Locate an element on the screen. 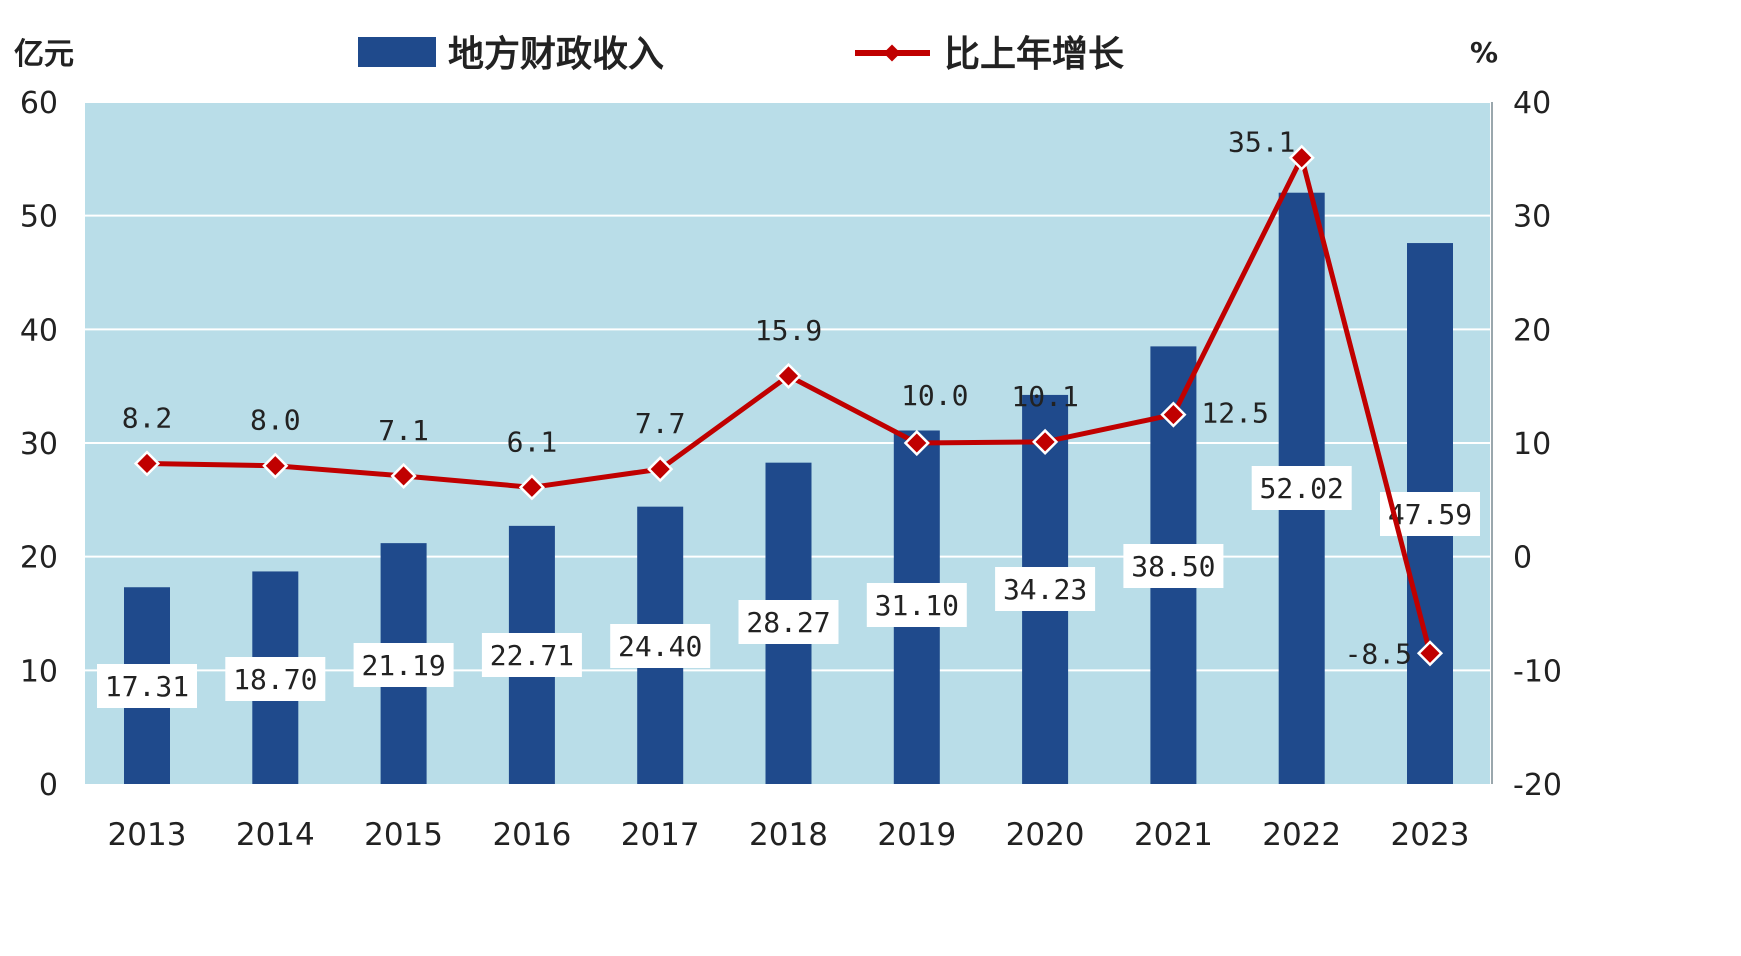  left-tick-label: 20 is located at coordinates (39, 558).